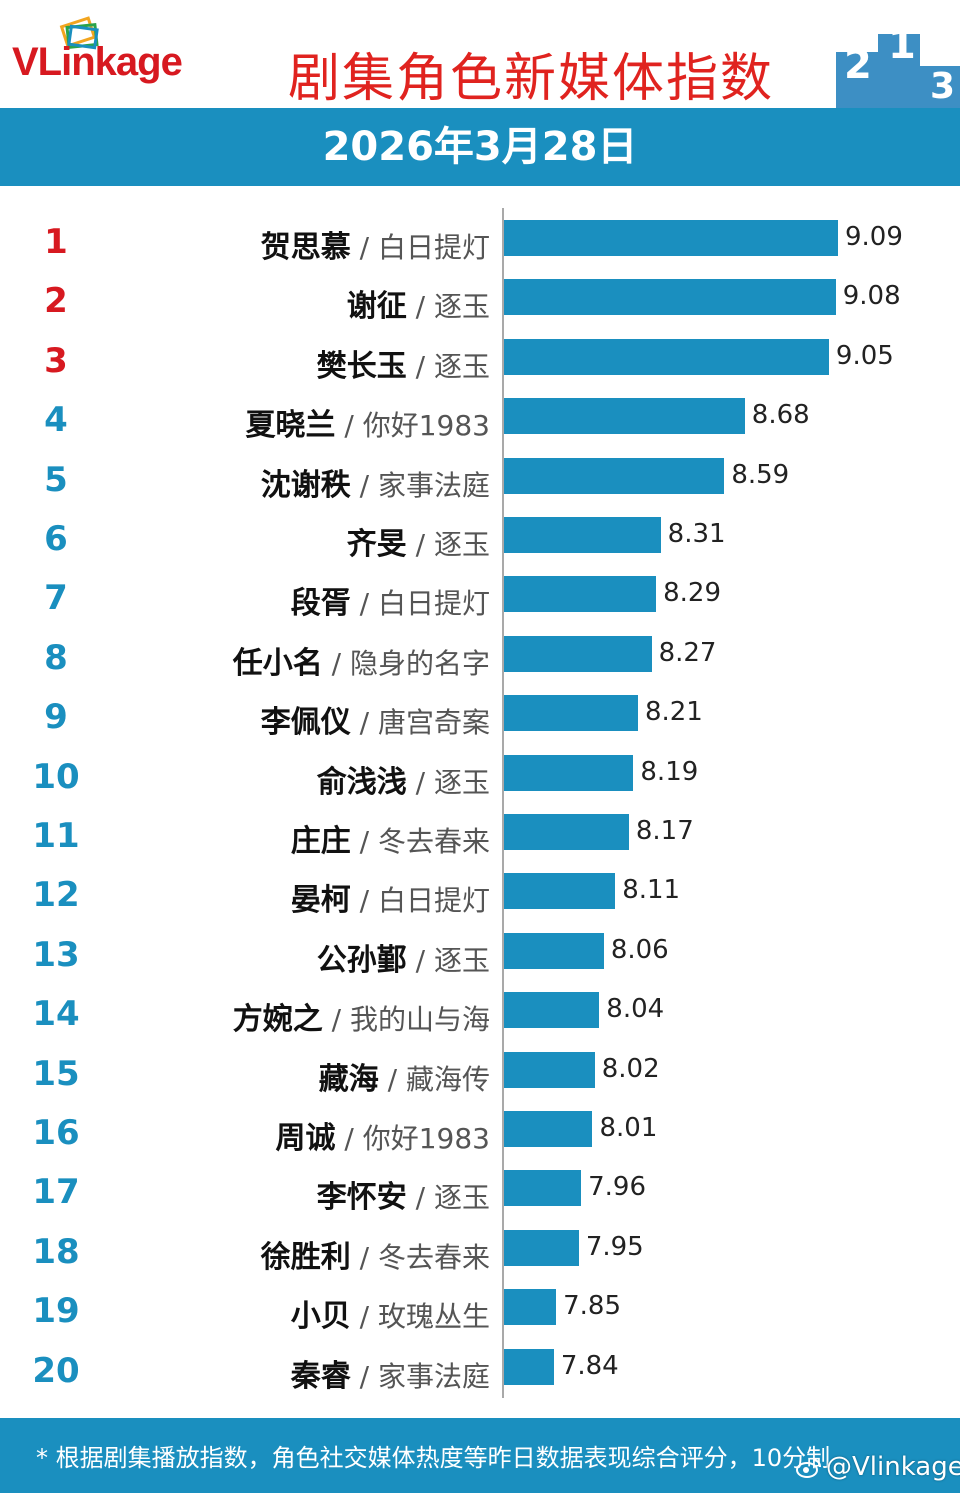 This screenshot has width=960, height=1493. I want to click on header: VLinkage 剧集角色新媒体指数 2 1 3, so click(480, 54).